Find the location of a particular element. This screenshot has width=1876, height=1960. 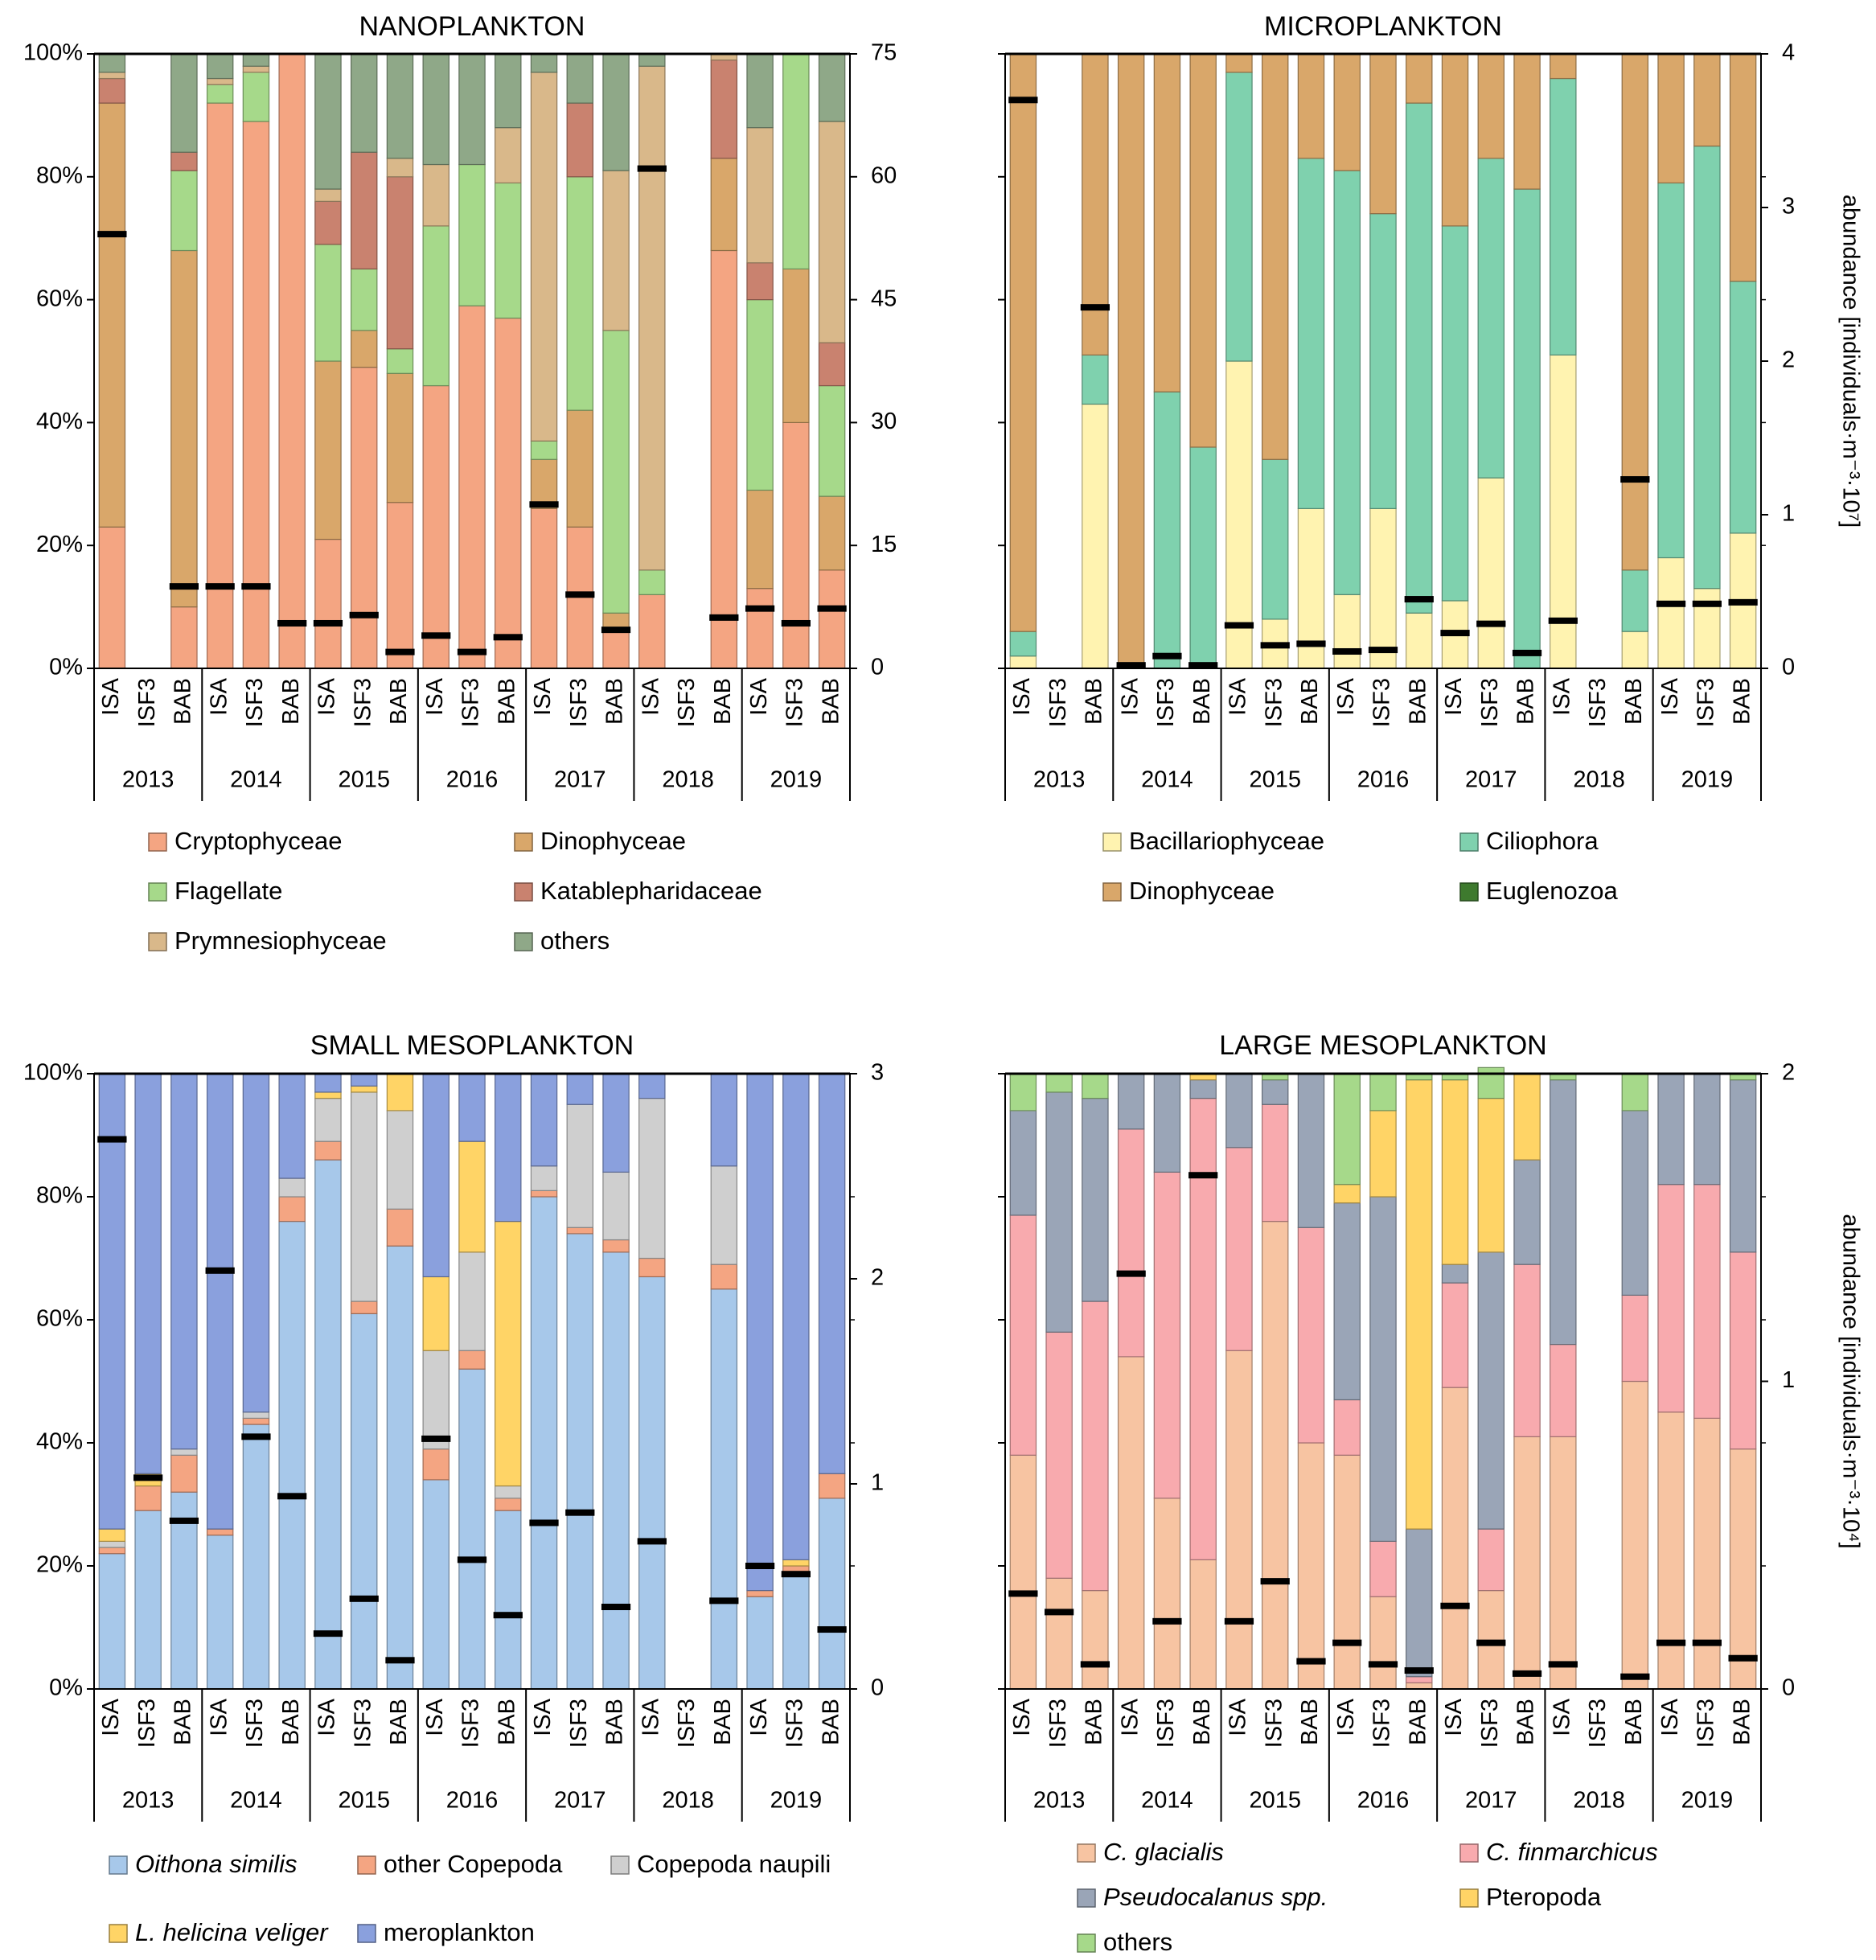

legend-label: others is located at coordinates (575, 941).